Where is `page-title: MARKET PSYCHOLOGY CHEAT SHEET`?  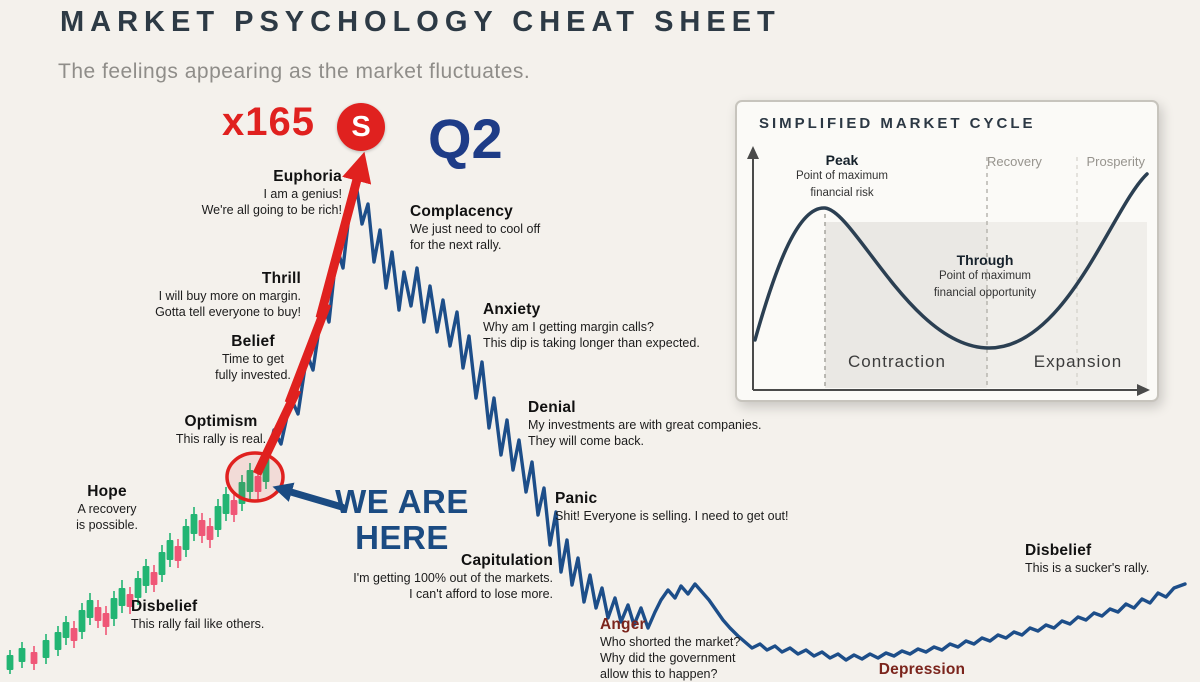
page-title: MARKET PSYCHOLOGY CHEAT SHEET is located at coordinates (420, 22).